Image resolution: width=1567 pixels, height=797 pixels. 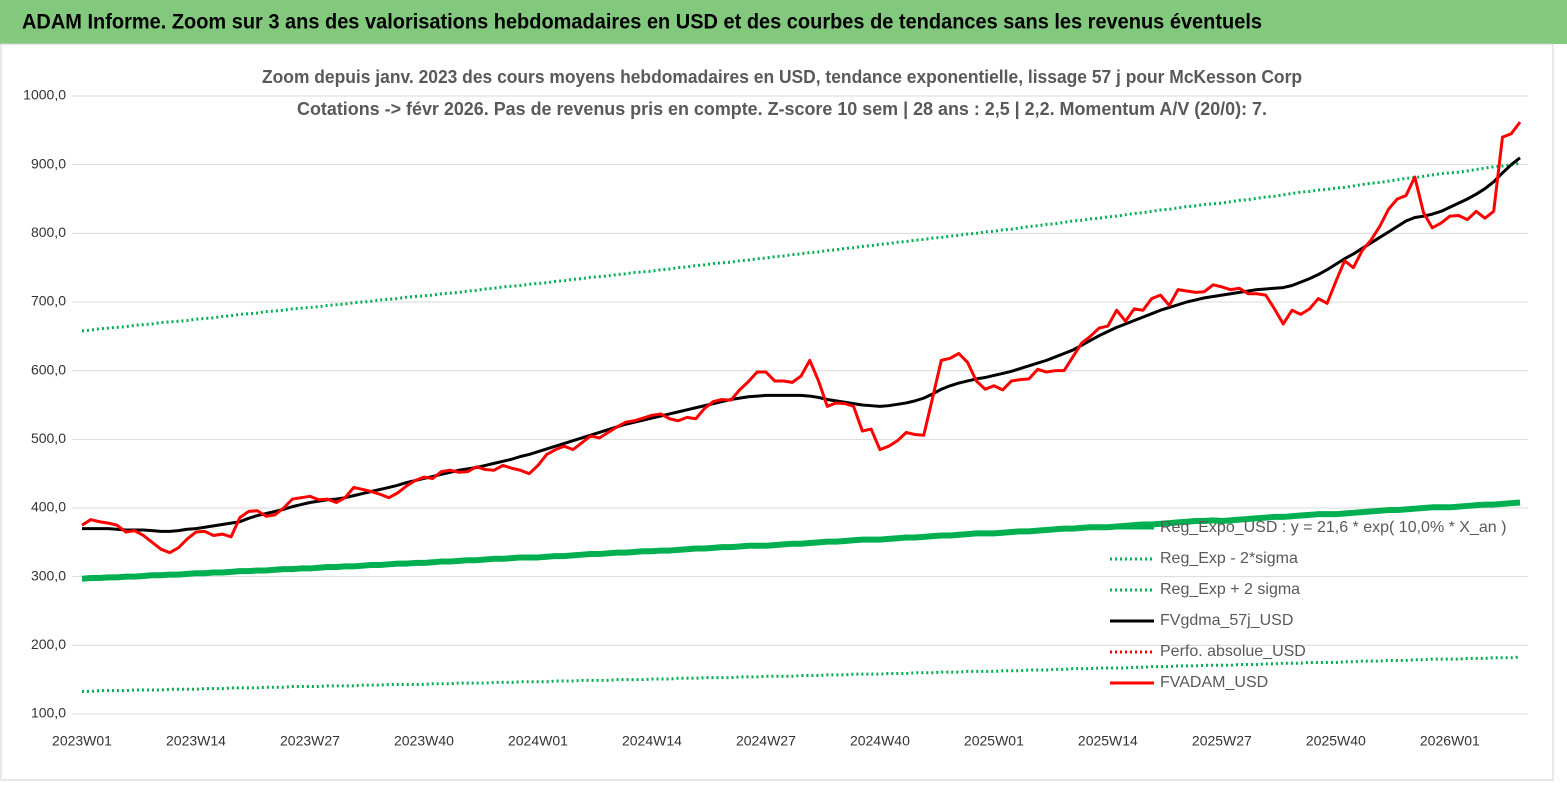 What do you see at coordinates (310, 741) in the screenshot?
I see `x-tick-label: 2023W27` at bounding box center [310, 741].